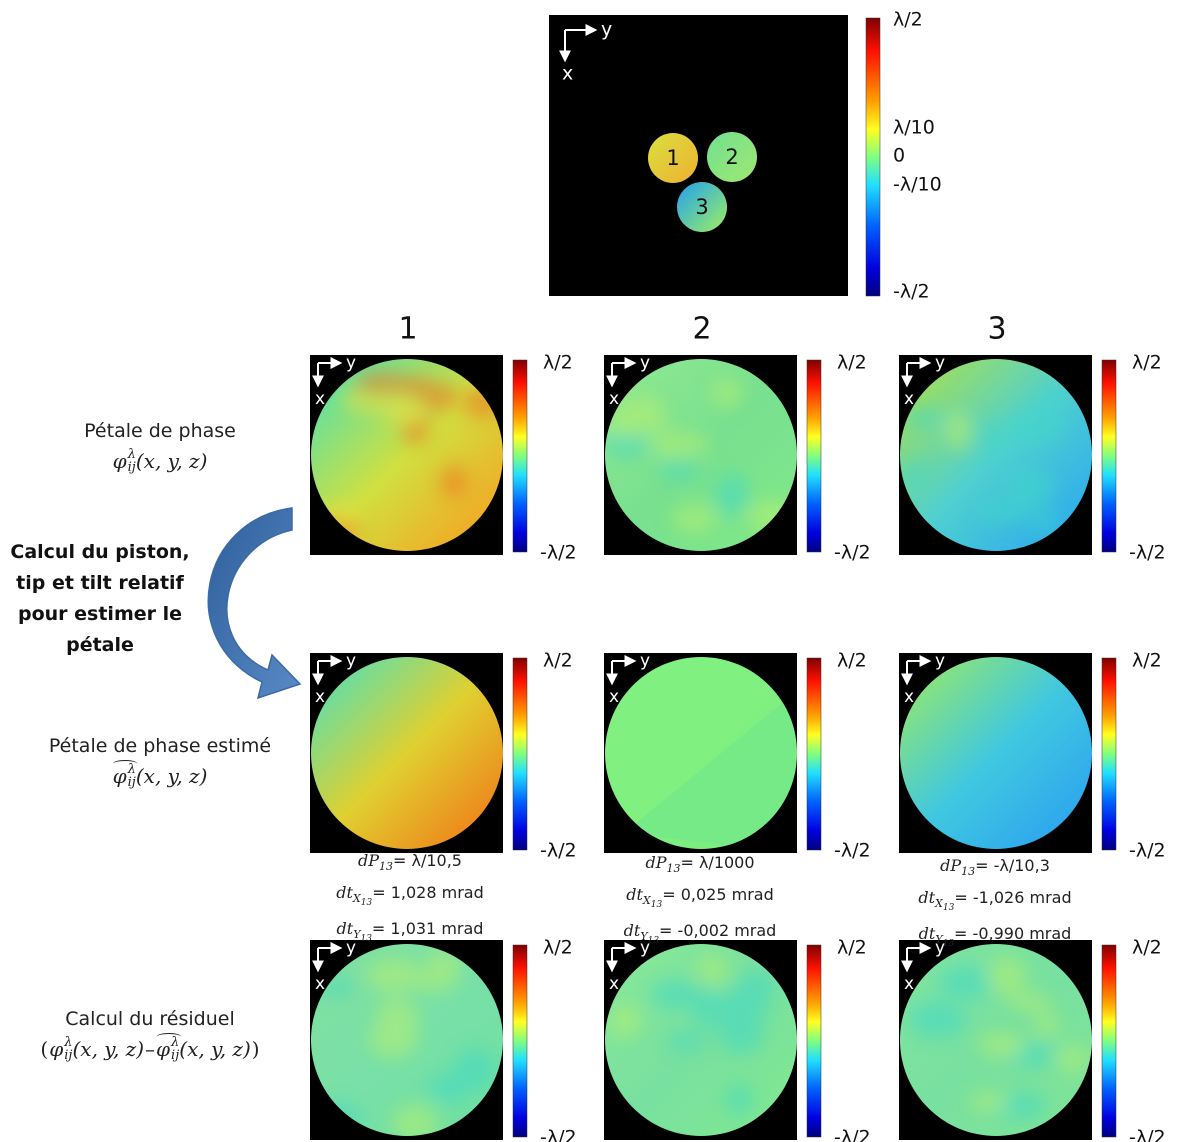 This screenshot has height=1142, width=1182. I want to click on estimate-value: = 0,025 mrad, so click(718, 894).